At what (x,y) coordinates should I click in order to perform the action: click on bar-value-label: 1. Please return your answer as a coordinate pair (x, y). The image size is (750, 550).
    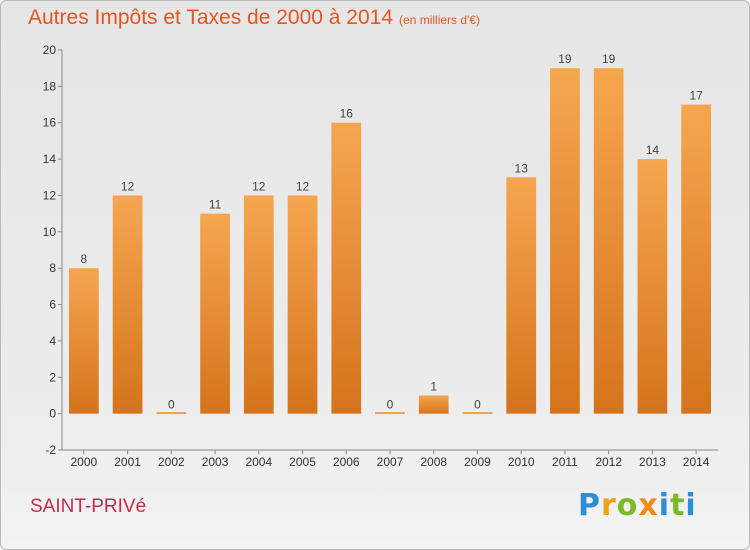
    Looking at the image, I should click on (433, 386).